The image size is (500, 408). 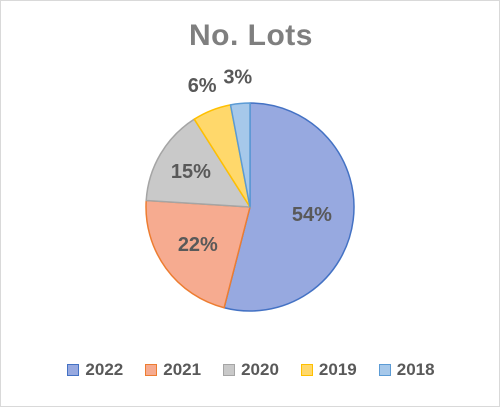 What do you see at coordinates (384, 370) in the screenshot?
I see `legend-swatch-2018` at bounding box center [384, 370].